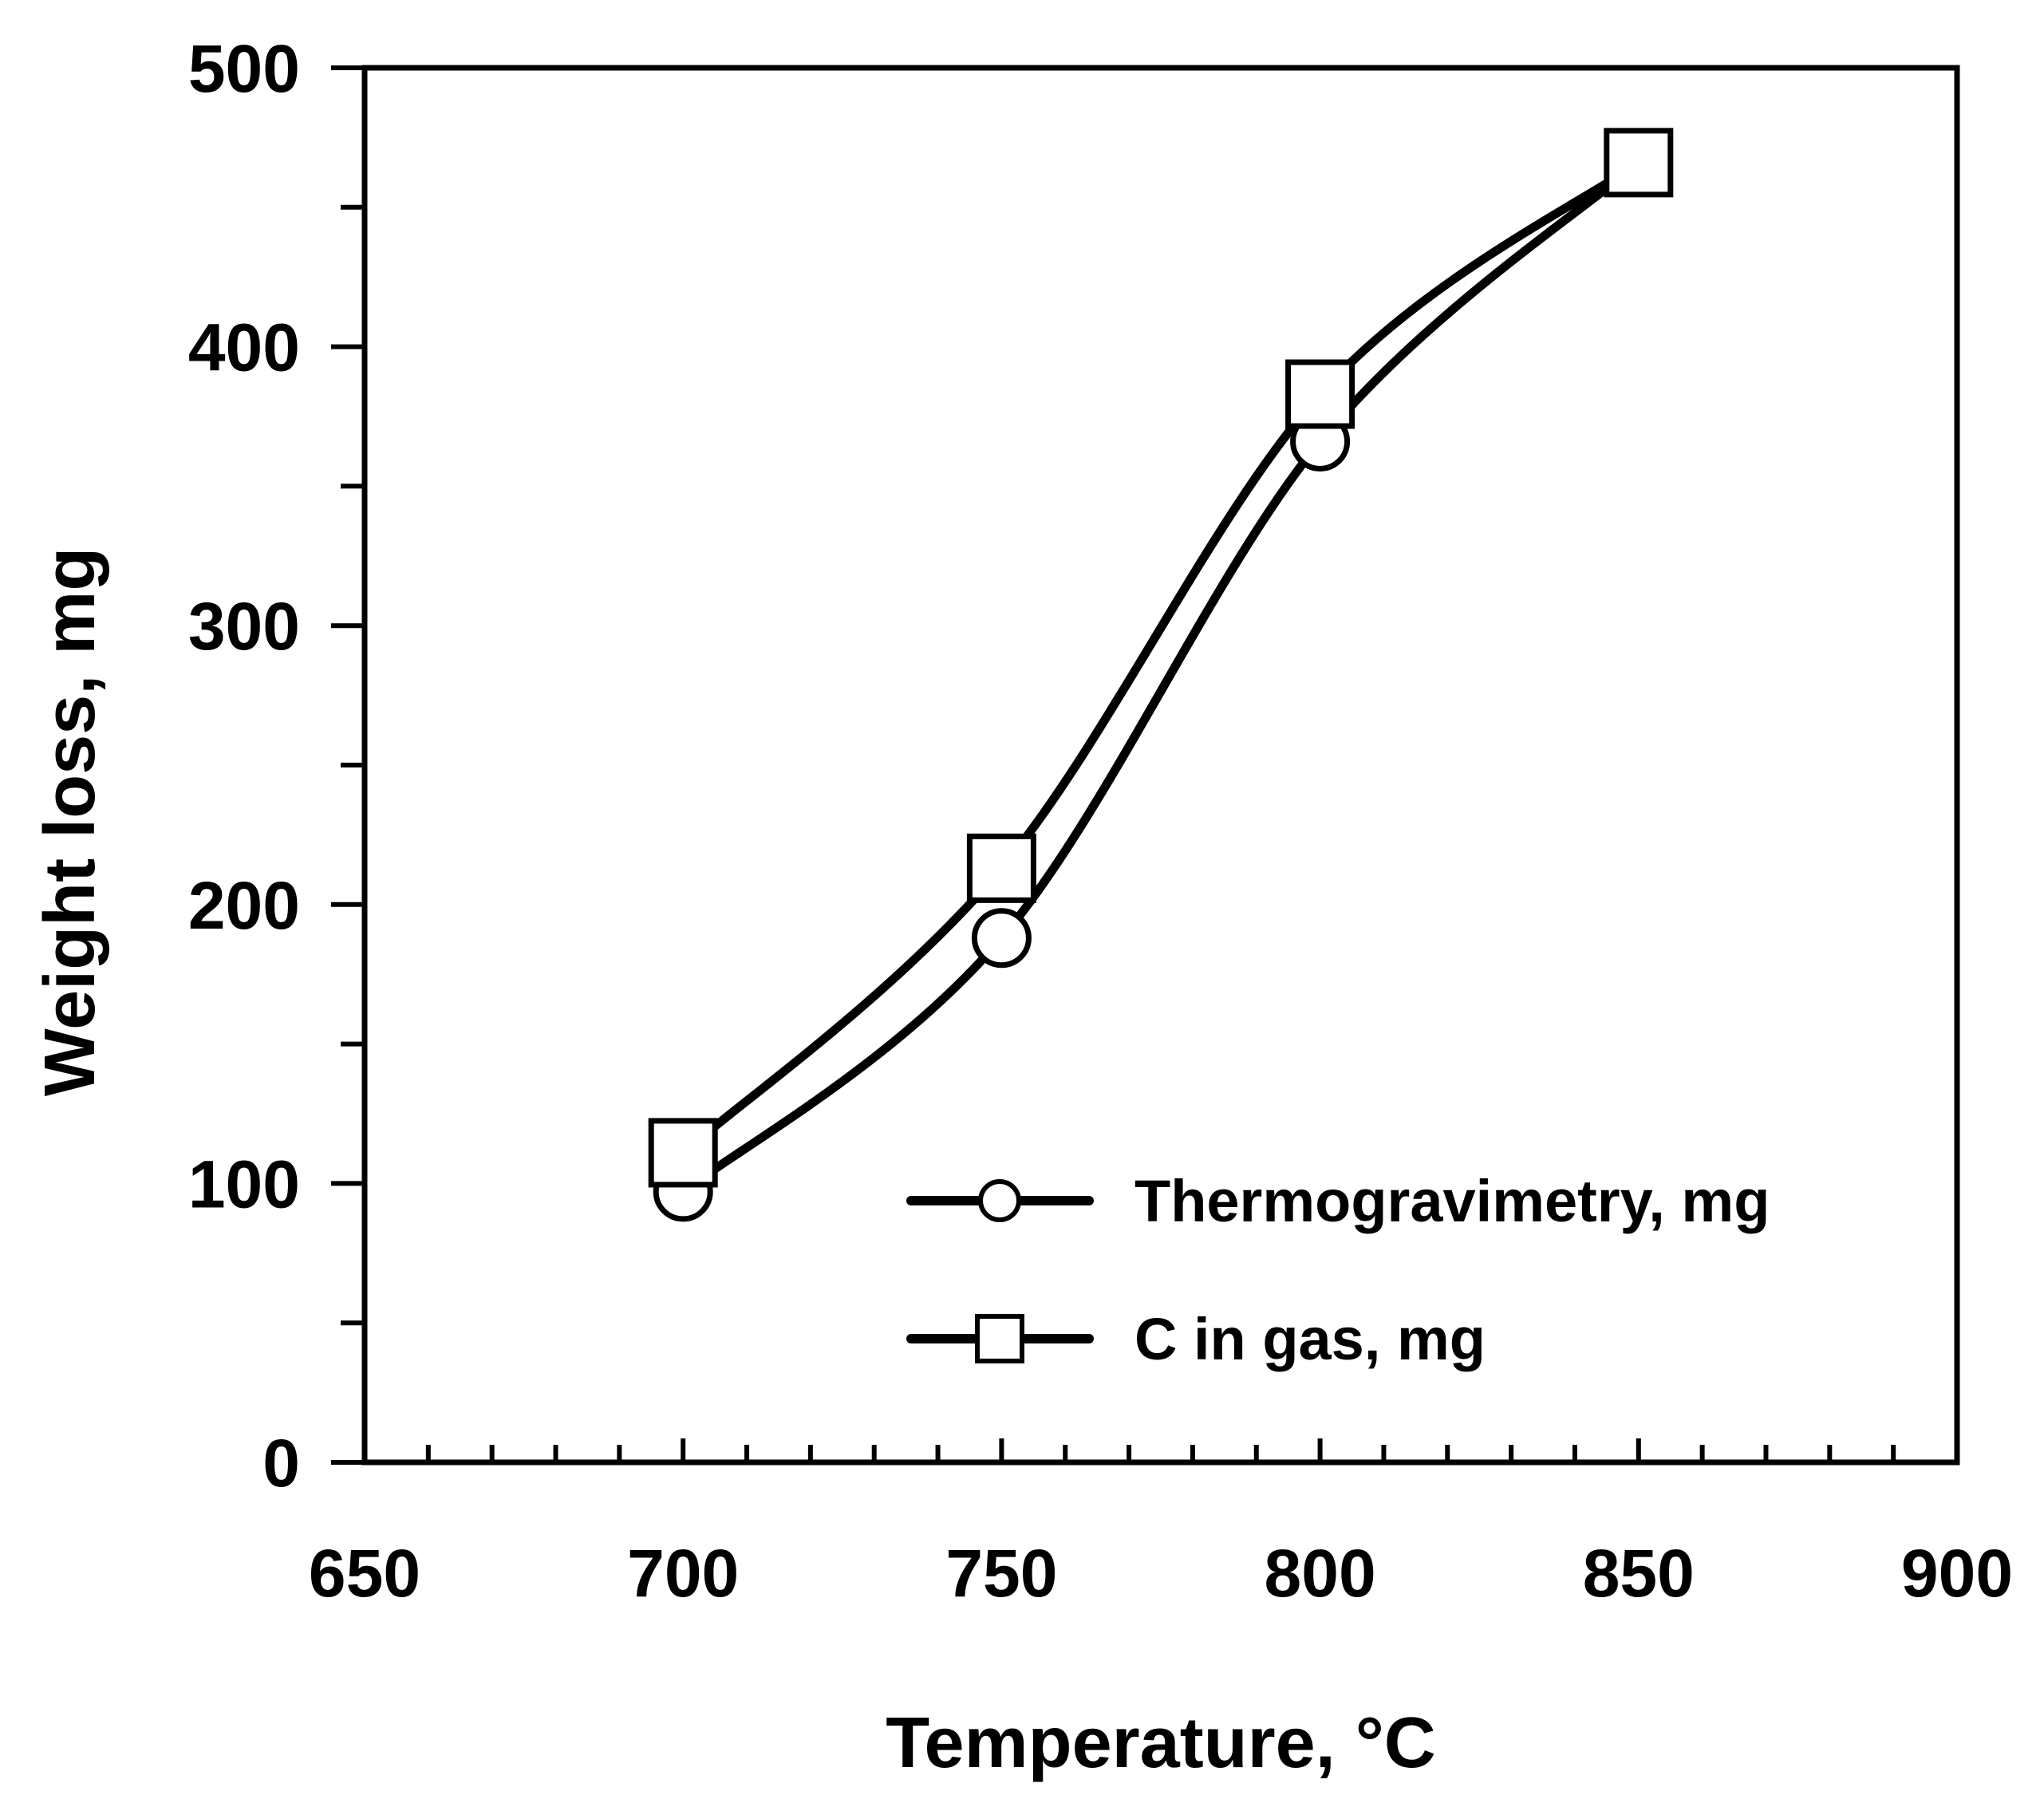  What do you see at coordinates (1957, 1573) in the screenshot?
I see `x-tick-label: 900` at bounding box center [1957, 1573].